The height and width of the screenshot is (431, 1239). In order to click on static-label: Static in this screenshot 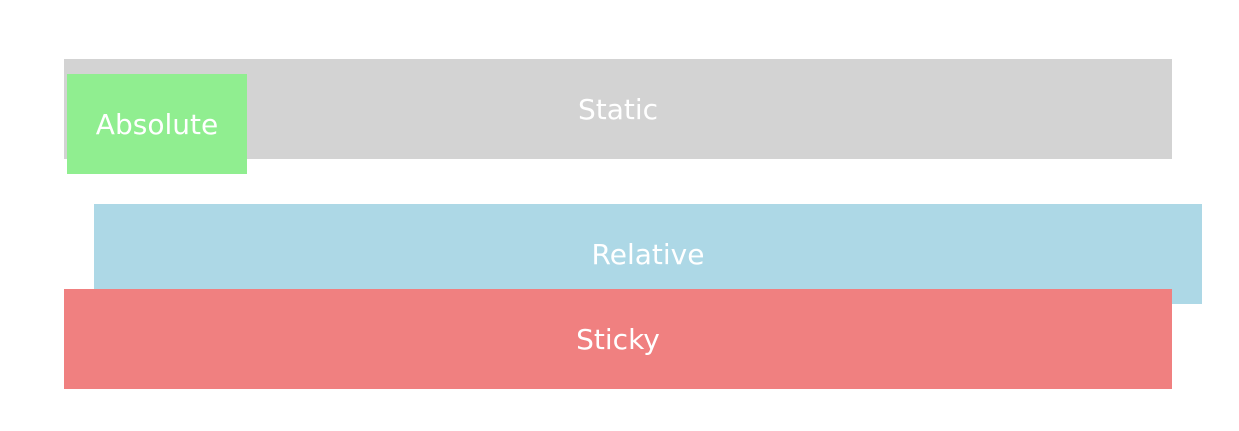, I will do `click(618, 109)`.